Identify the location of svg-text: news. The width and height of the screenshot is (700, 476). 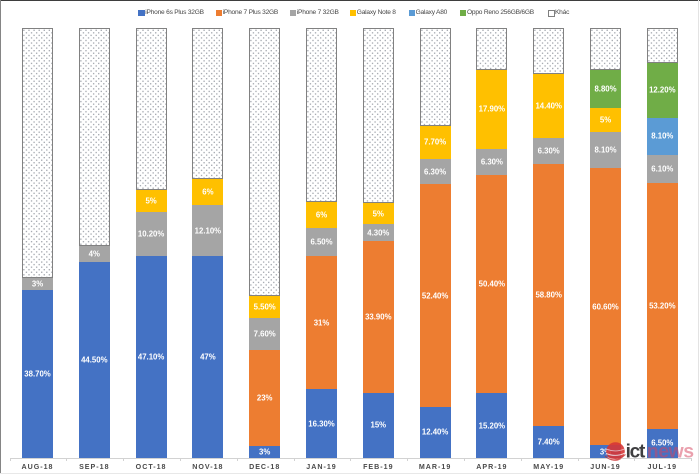
(670, 451).